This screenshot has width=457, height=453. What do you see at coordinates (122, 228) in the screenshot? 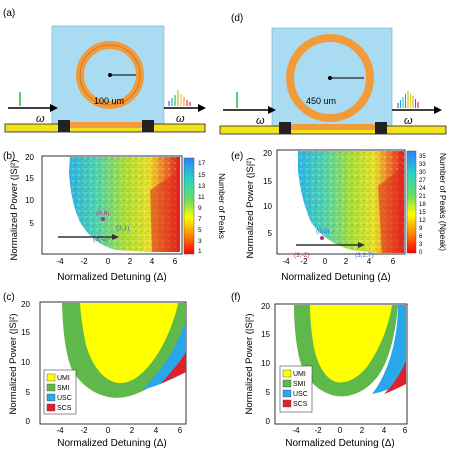
I see `annotation-label: (3,1)` at bounding box center [122, 228].